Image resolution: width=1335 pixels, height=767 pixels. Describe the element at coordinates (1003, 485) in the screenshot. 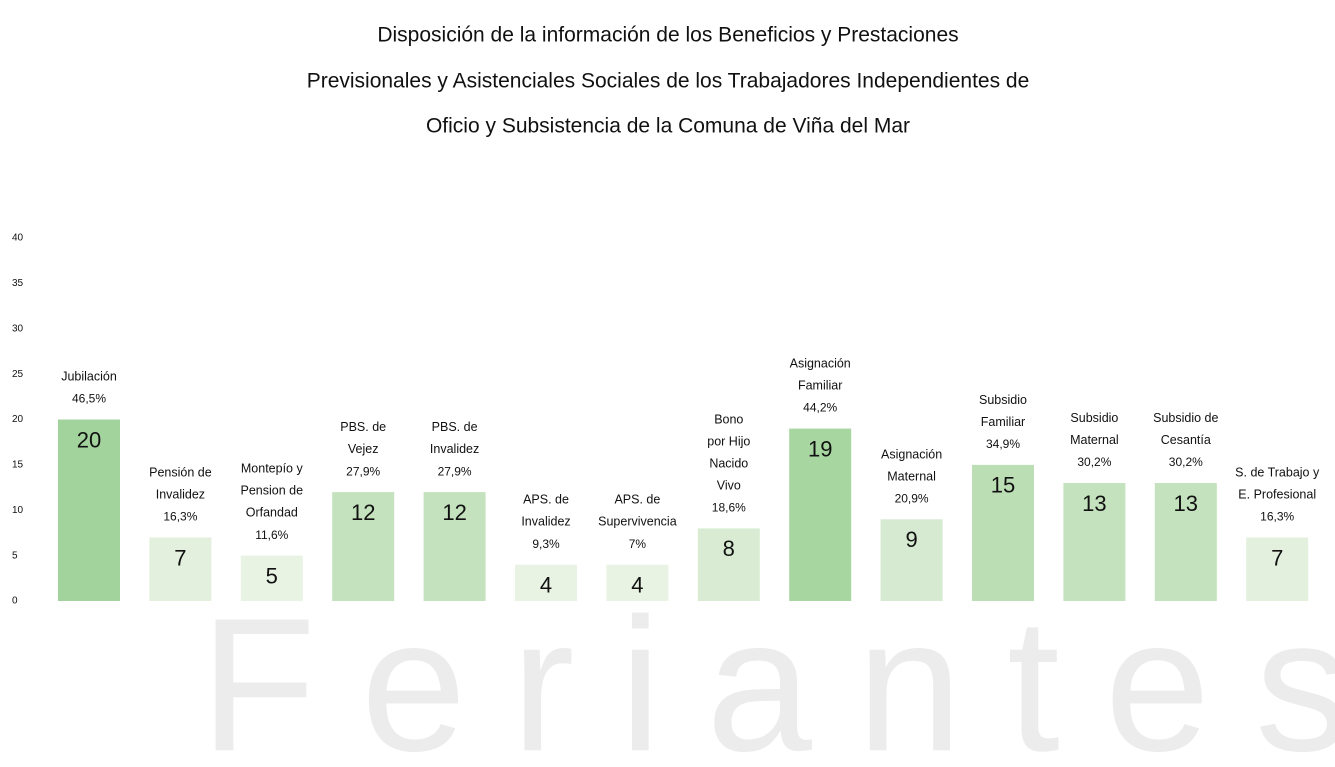

I see `bar-value-label: 15` at that location.